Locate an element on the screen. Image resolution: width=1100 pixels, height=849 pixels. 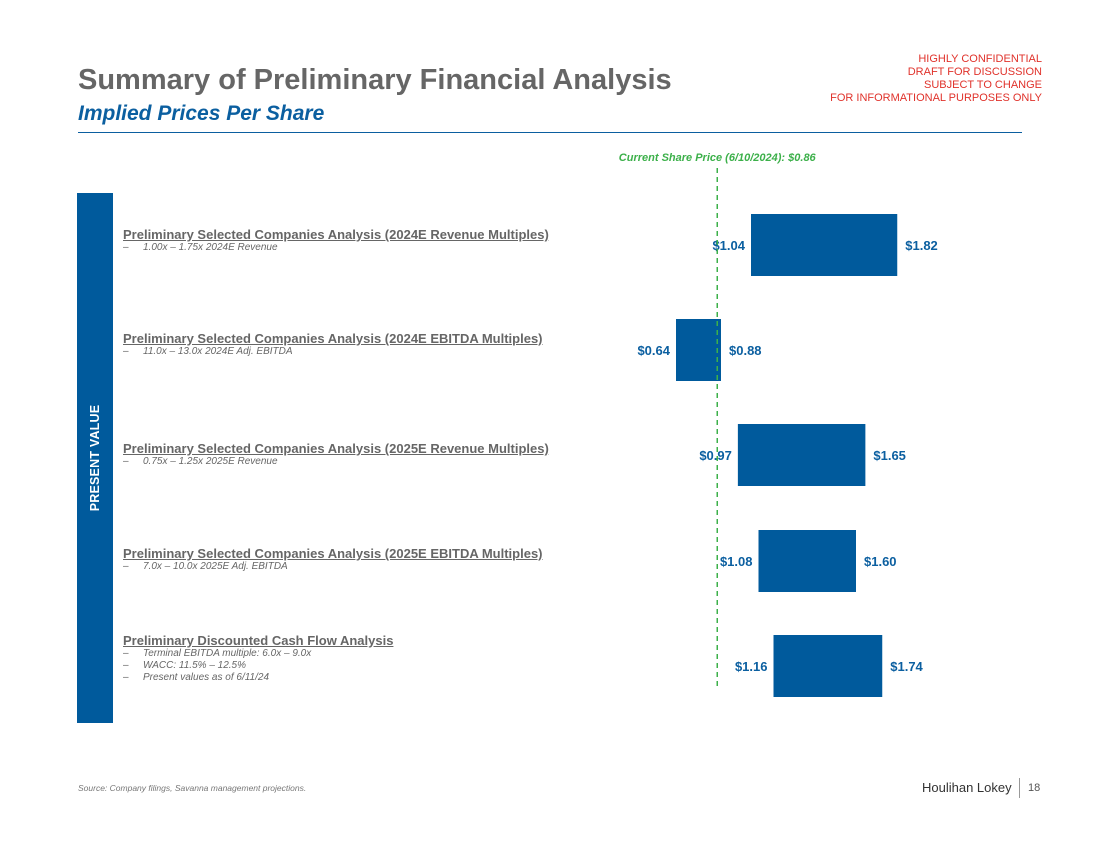
confidential-line: SUBJECT TO CHANGE is located at coordinates (983, 85).